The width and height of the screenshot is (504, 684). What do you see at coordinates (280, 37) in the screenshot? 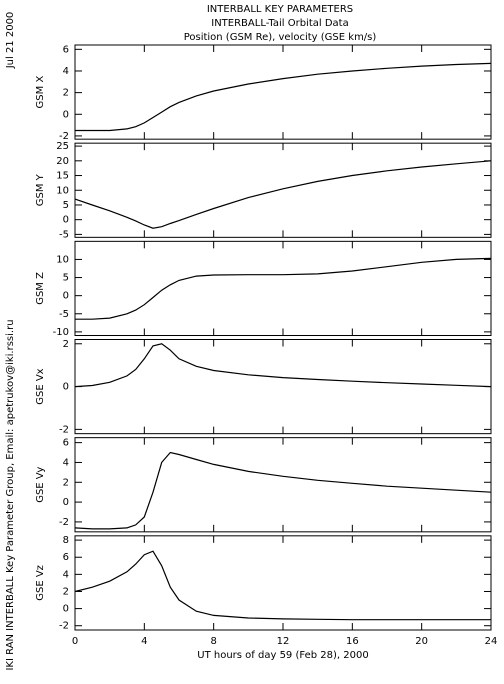
I see `title-line: Position (GSM Re), velocity (GSE km/s)` at bounding box center [280, 37].